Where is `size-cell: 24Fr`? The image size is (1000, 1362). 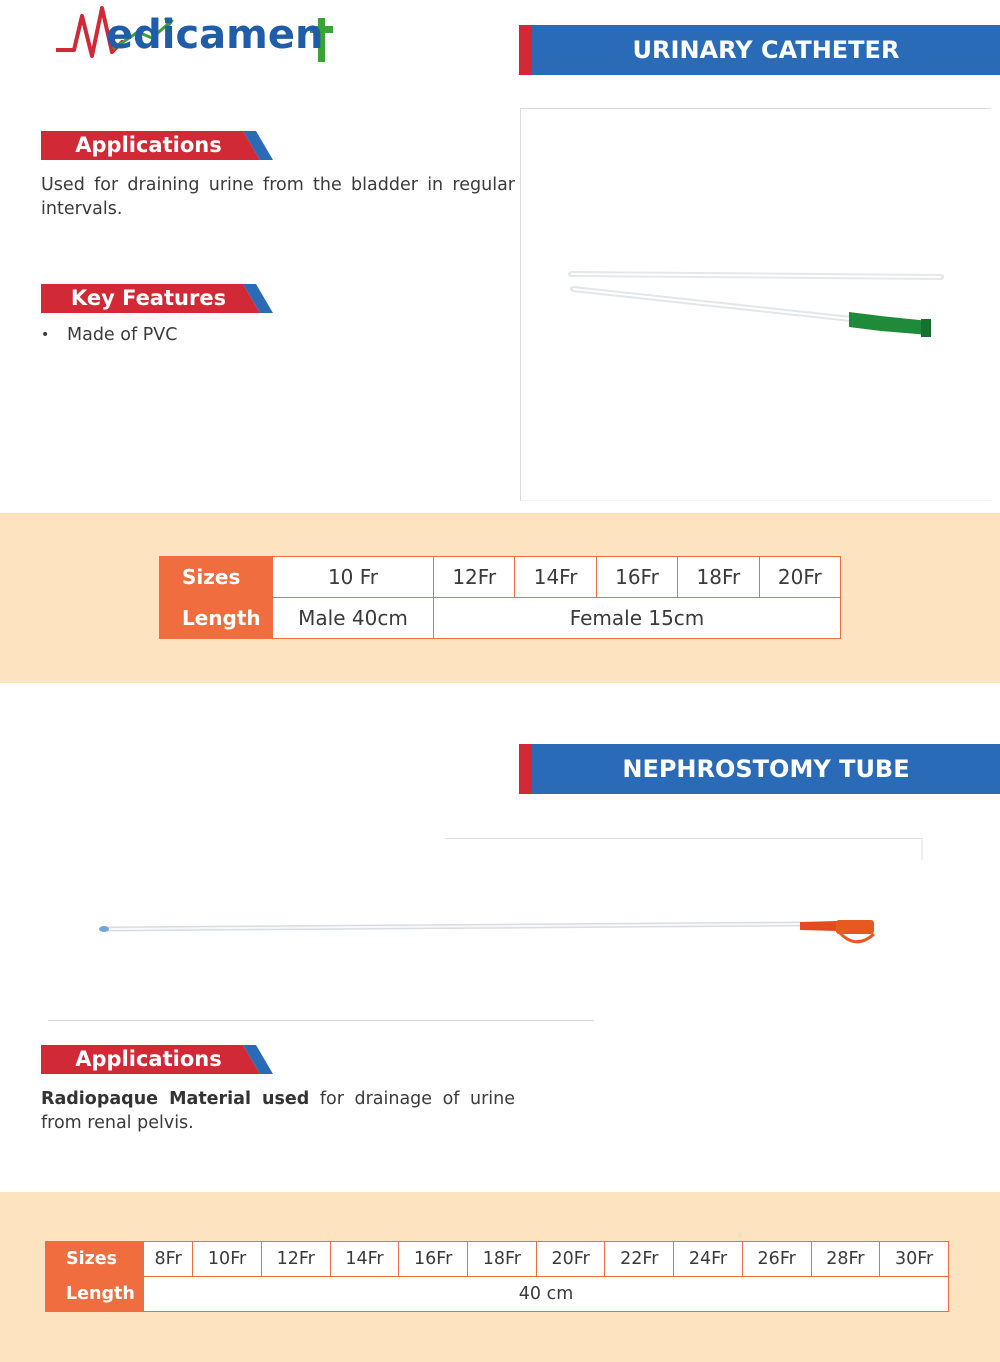
size-cell: 24Fr is located at coordinates (708, 1259).